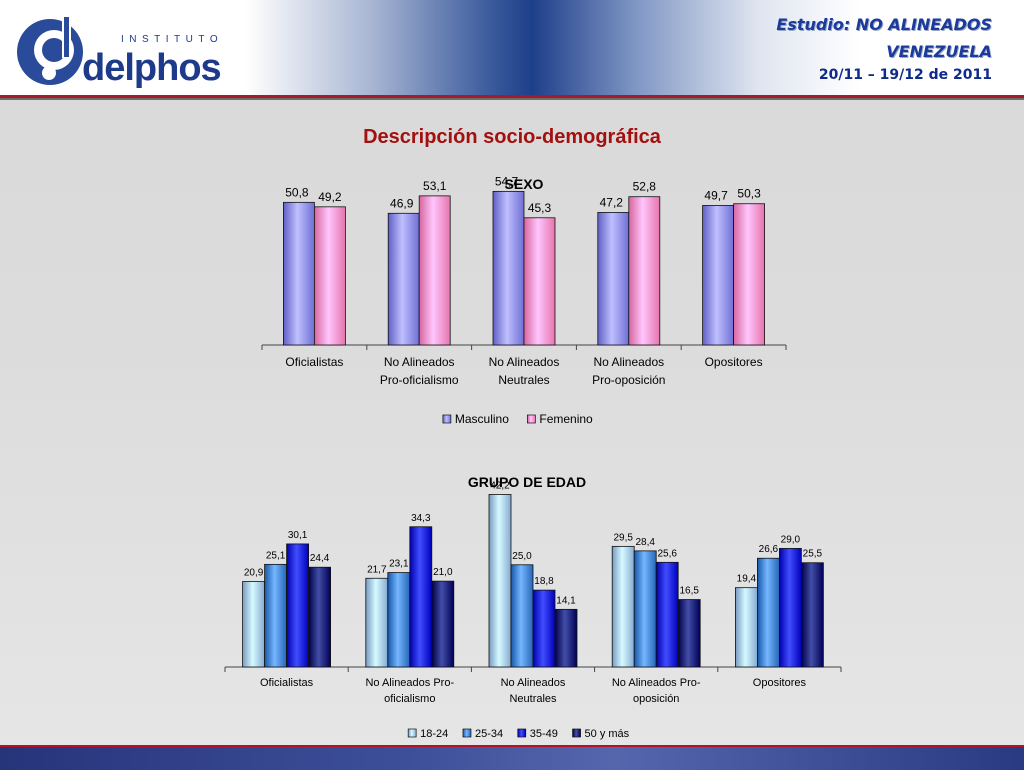  I want to click on data-label: 29,5, so click(623, 537).